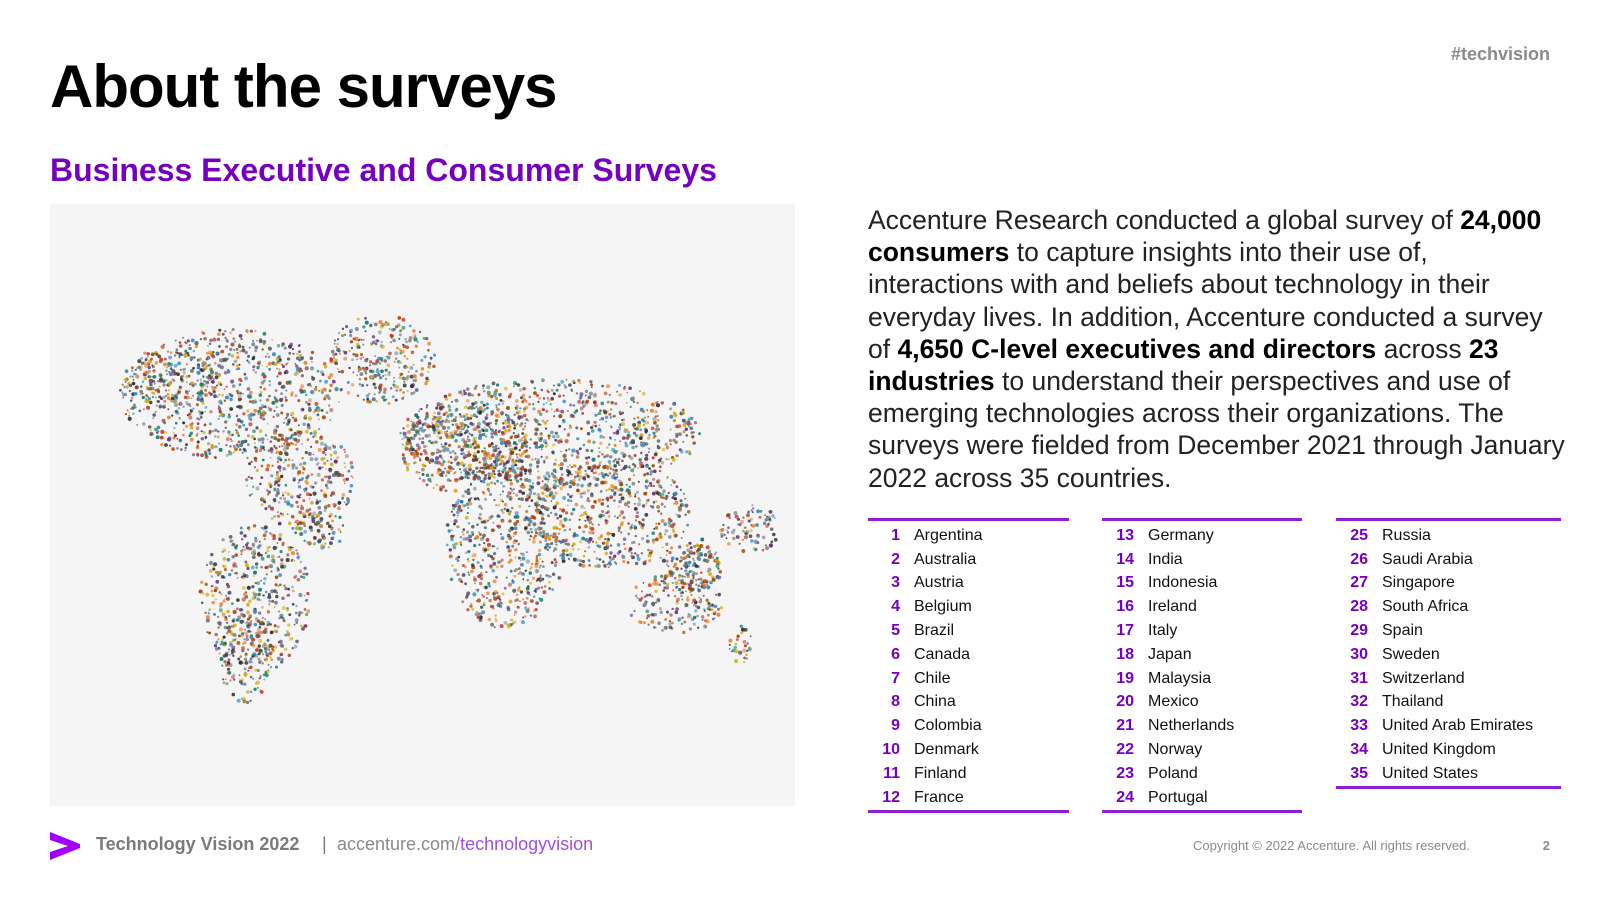  I want to click on country-name: Saudi Arabia, so click(1427, 559).